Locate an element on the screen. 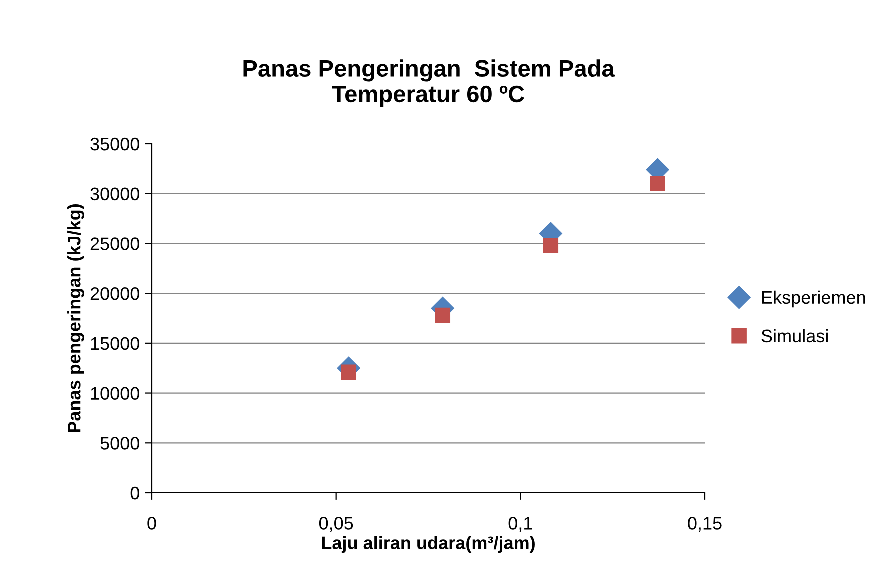  y-tick-label: 20000 is located at coordinates (115, 294).